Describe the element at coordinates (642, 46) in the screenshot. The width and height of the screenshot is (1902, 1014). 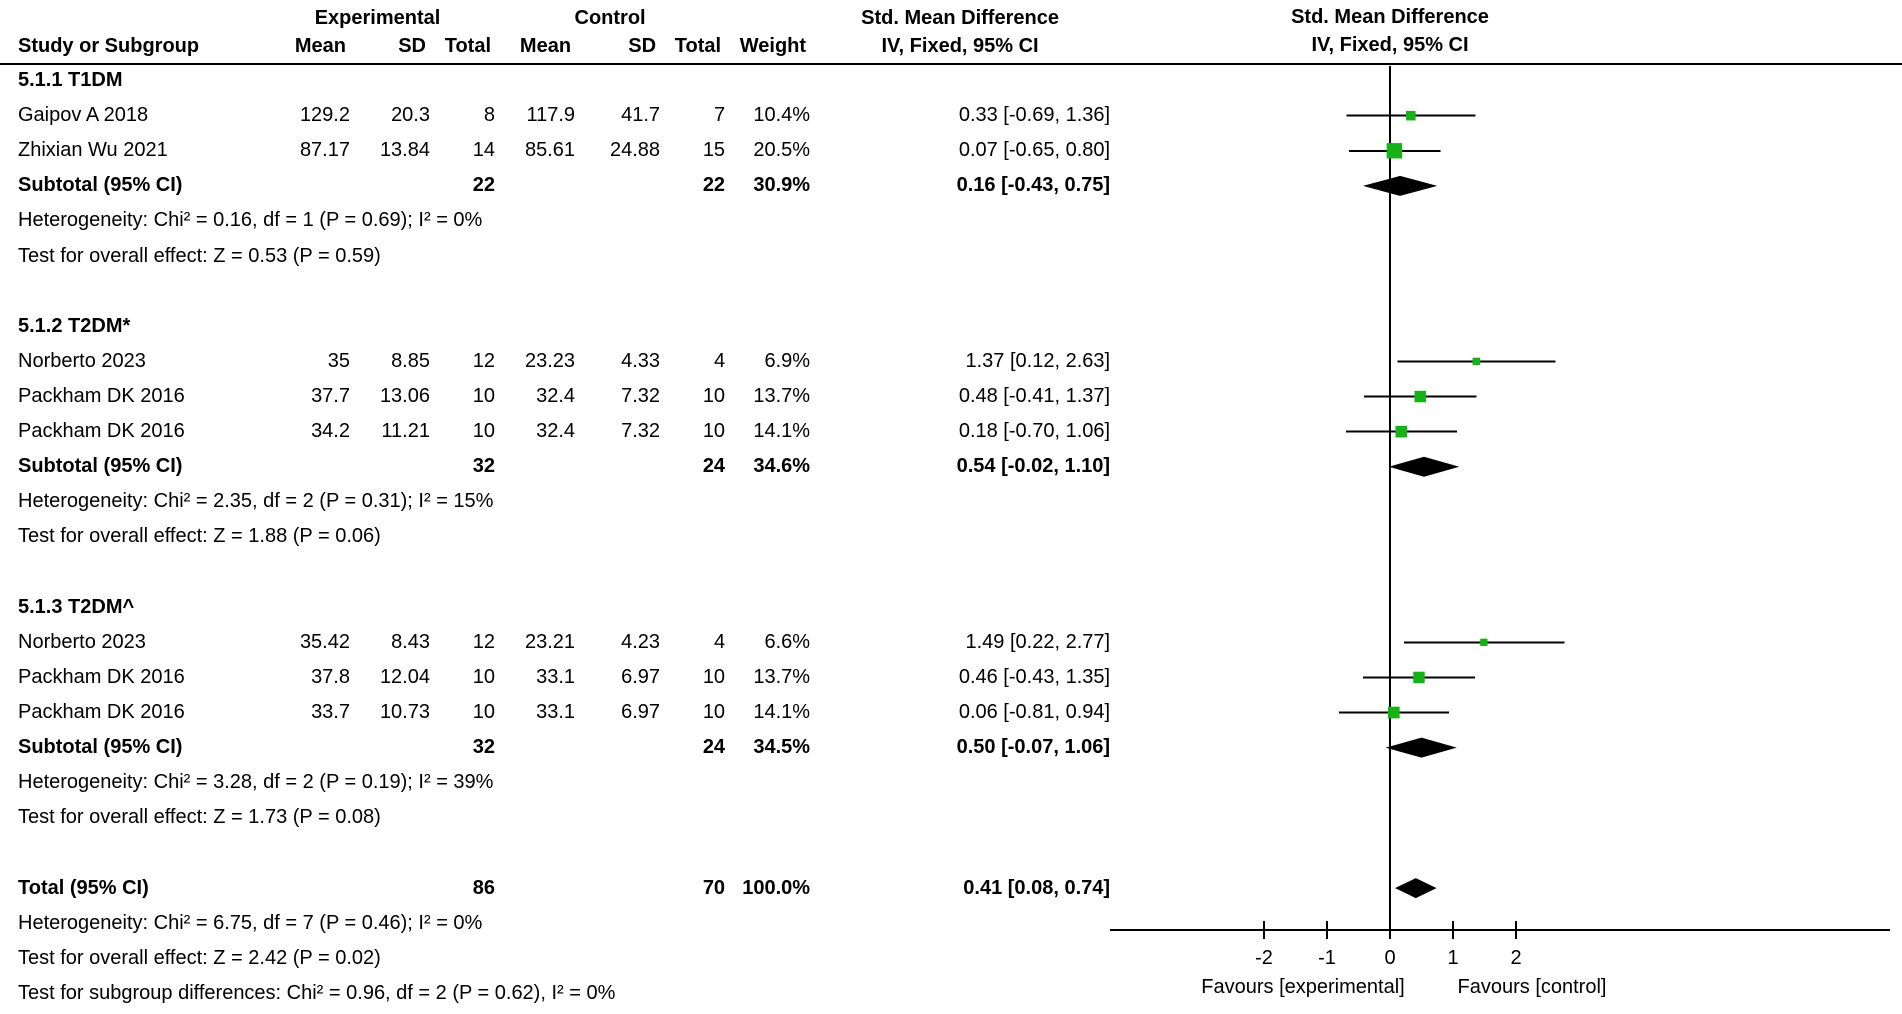
I see `col-ctl-sd: SD` at that location.